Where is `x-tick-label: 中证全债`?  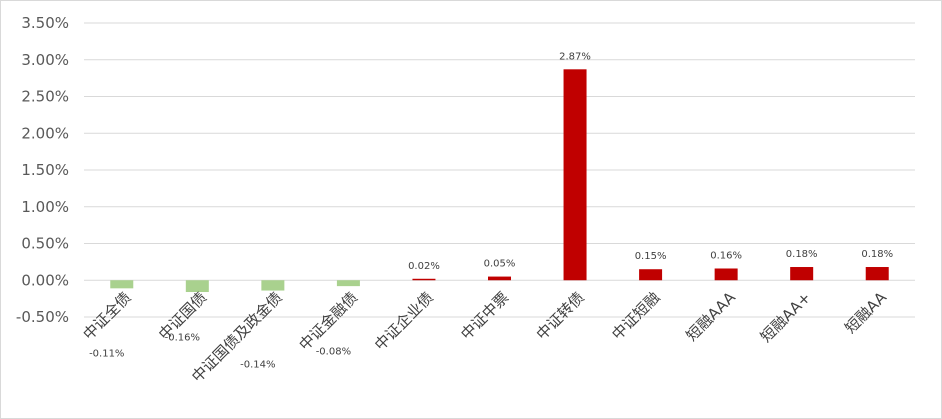
x-tick-label: 中证全债 is located at coordinates (106, 315).